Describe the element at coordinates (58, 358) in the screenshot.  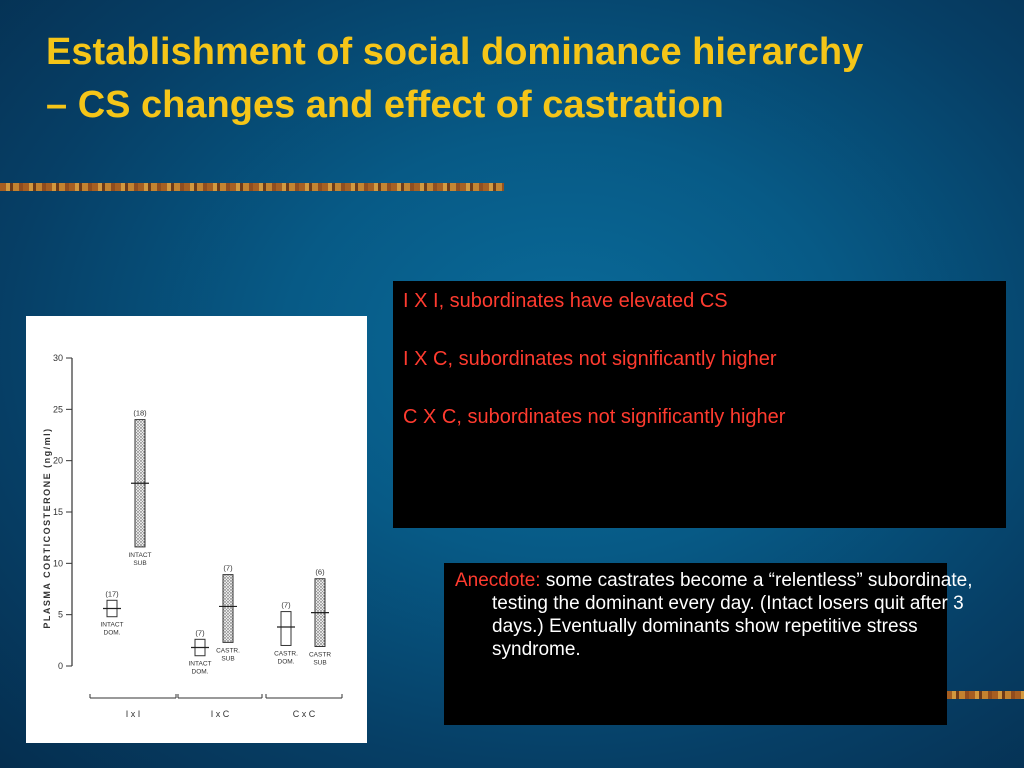
I see `y-tick-label: 30` at that location.